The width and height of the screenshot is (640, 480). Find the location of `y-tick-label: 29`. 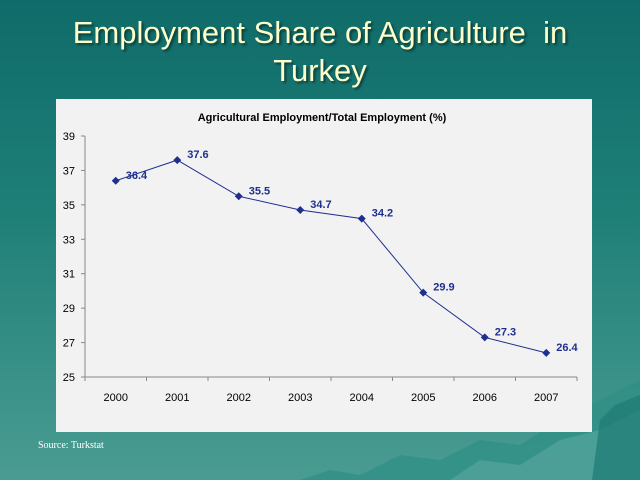

y-tick-label: 29 is located at coordinates (69, 309).